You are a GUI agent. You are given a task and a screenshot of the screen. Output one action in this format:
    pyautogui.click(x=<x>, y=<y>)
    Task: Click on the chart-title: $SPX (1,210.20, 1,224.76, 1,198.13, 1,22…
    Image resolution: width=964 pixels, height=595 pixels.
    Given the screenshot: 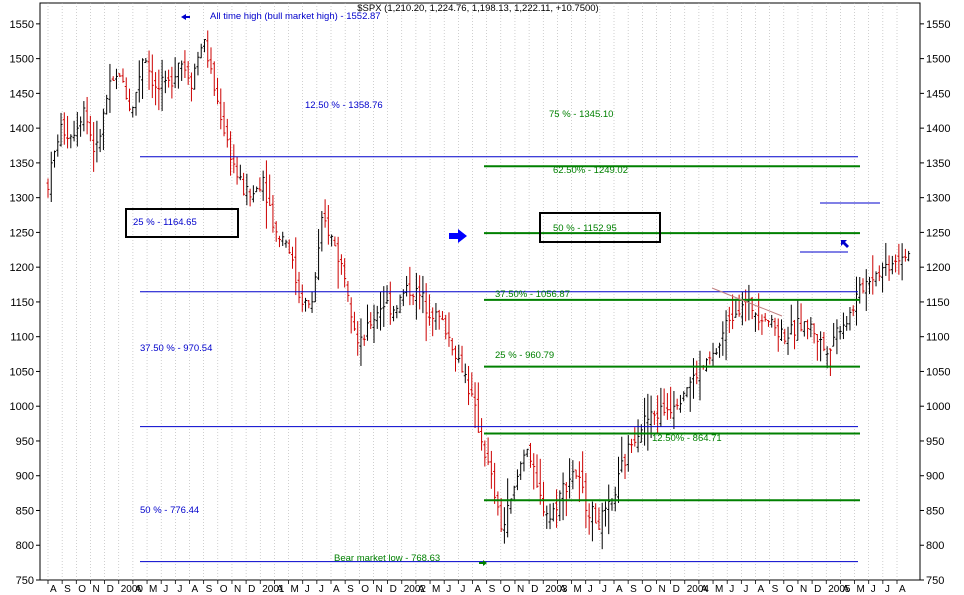 What is the action you would take?
    pyautogui.click(x=477, y=8)
    